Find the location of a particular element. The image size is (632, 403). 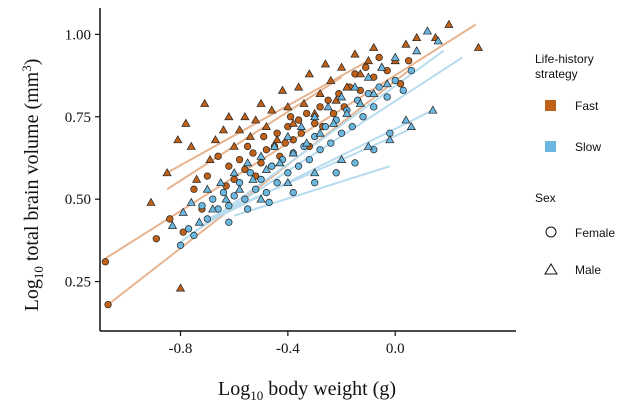

y-tick-label: 0.50 is located at coordinates (78, 200).